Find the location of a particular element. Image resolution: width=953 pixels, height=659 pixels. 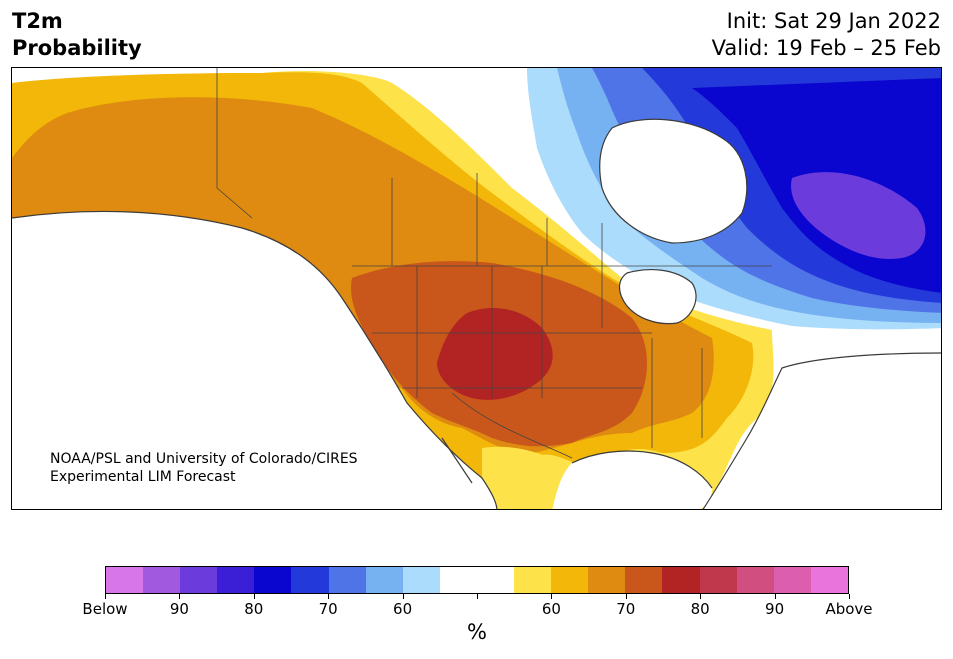

colorbar-ticks is located at coordinates (477, 597).